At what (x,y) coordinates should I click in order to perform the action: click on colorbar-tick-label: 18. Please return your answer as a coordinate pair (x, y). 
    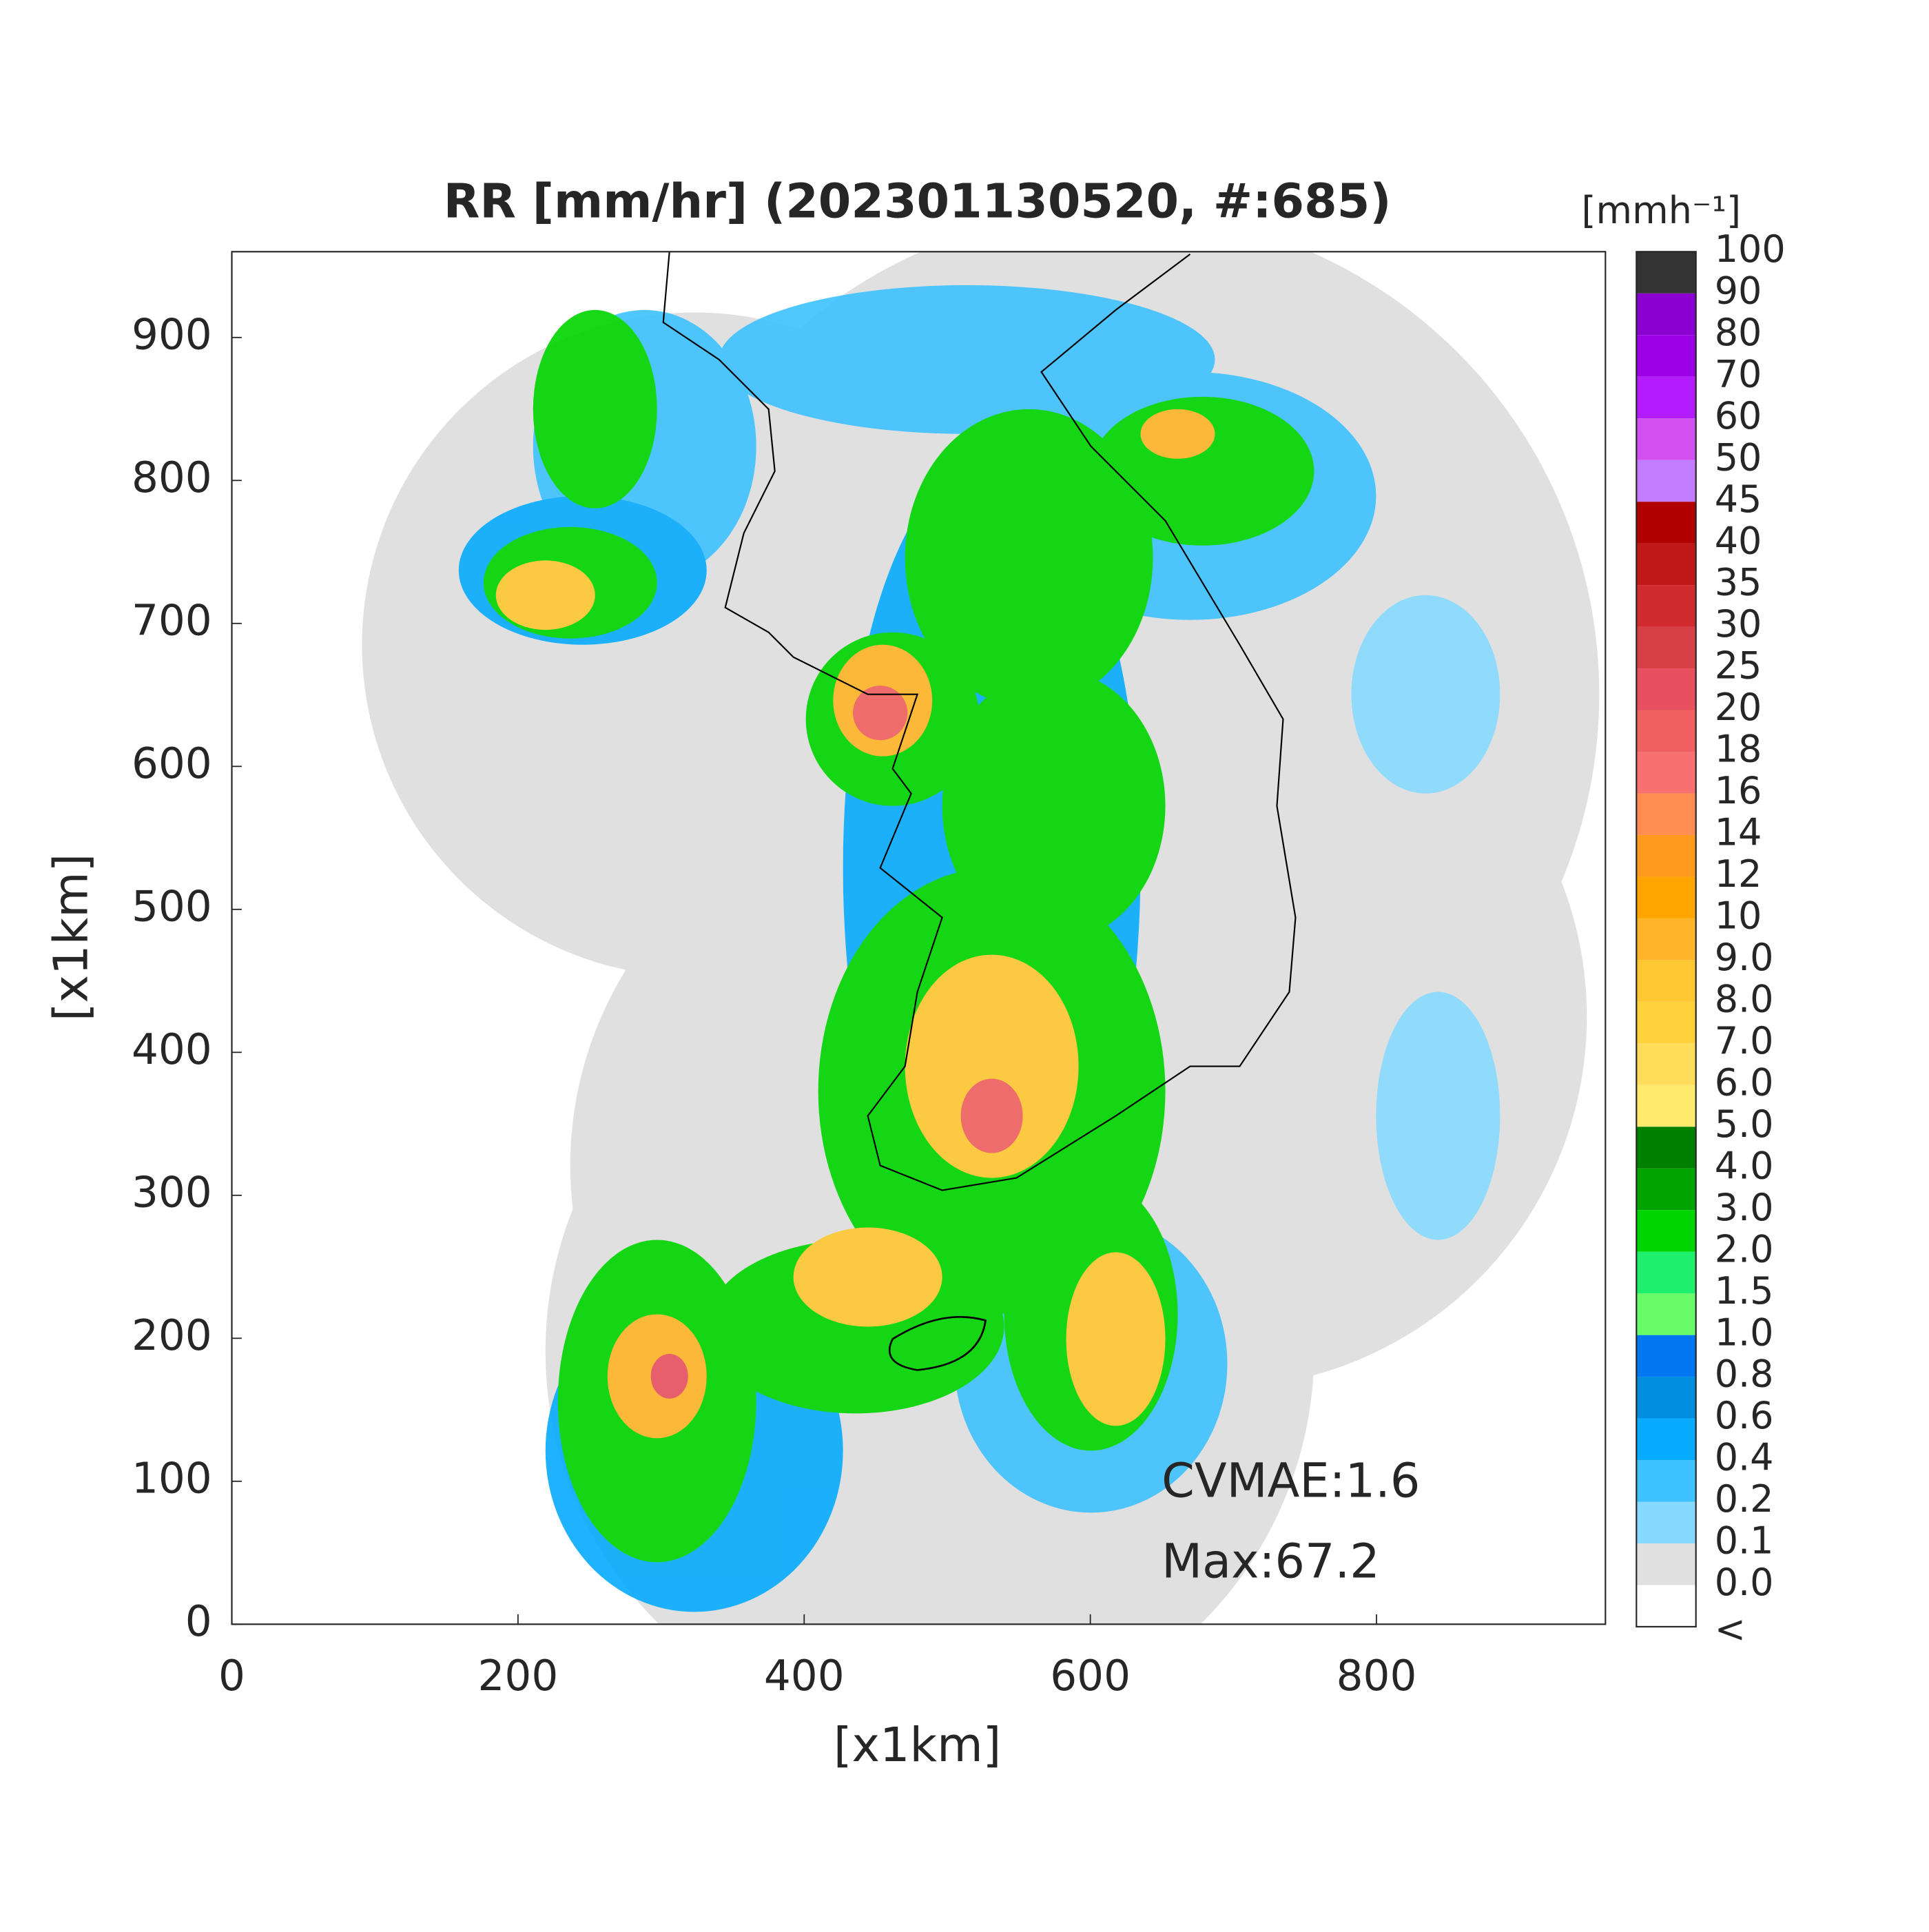
    Looking at the image, I should click on (1738, 749).